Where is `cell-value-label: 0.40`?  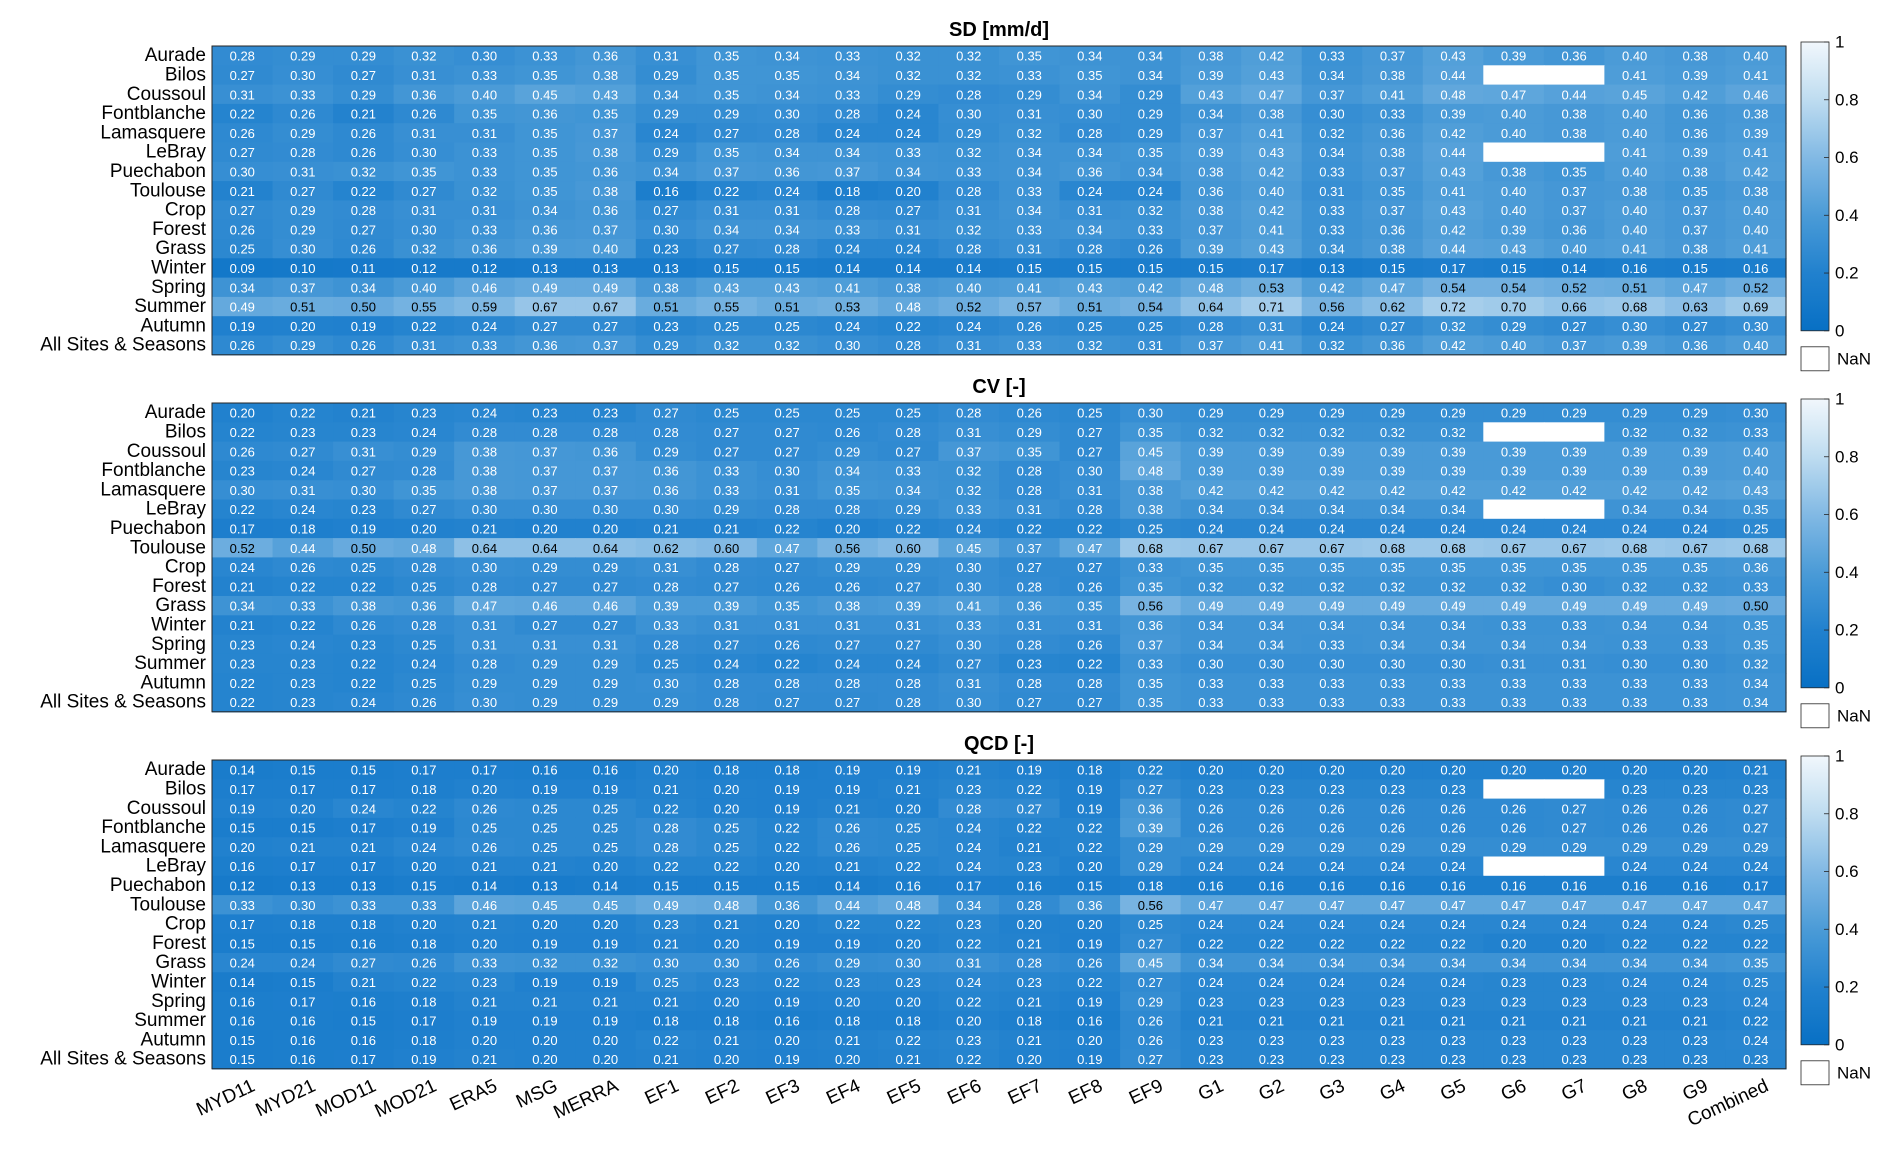
cell-value-label: 0.40 is located at coordinates (1634, 210).